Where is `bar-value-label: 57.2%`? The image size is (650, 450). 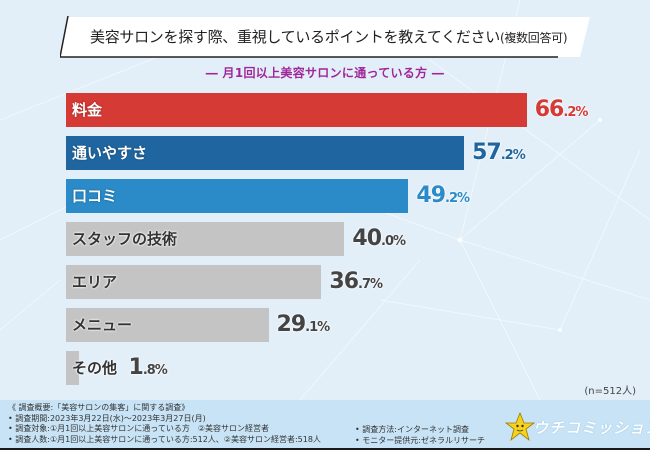 bar-value-label: 57.2% is located at coordinates (499, 152).